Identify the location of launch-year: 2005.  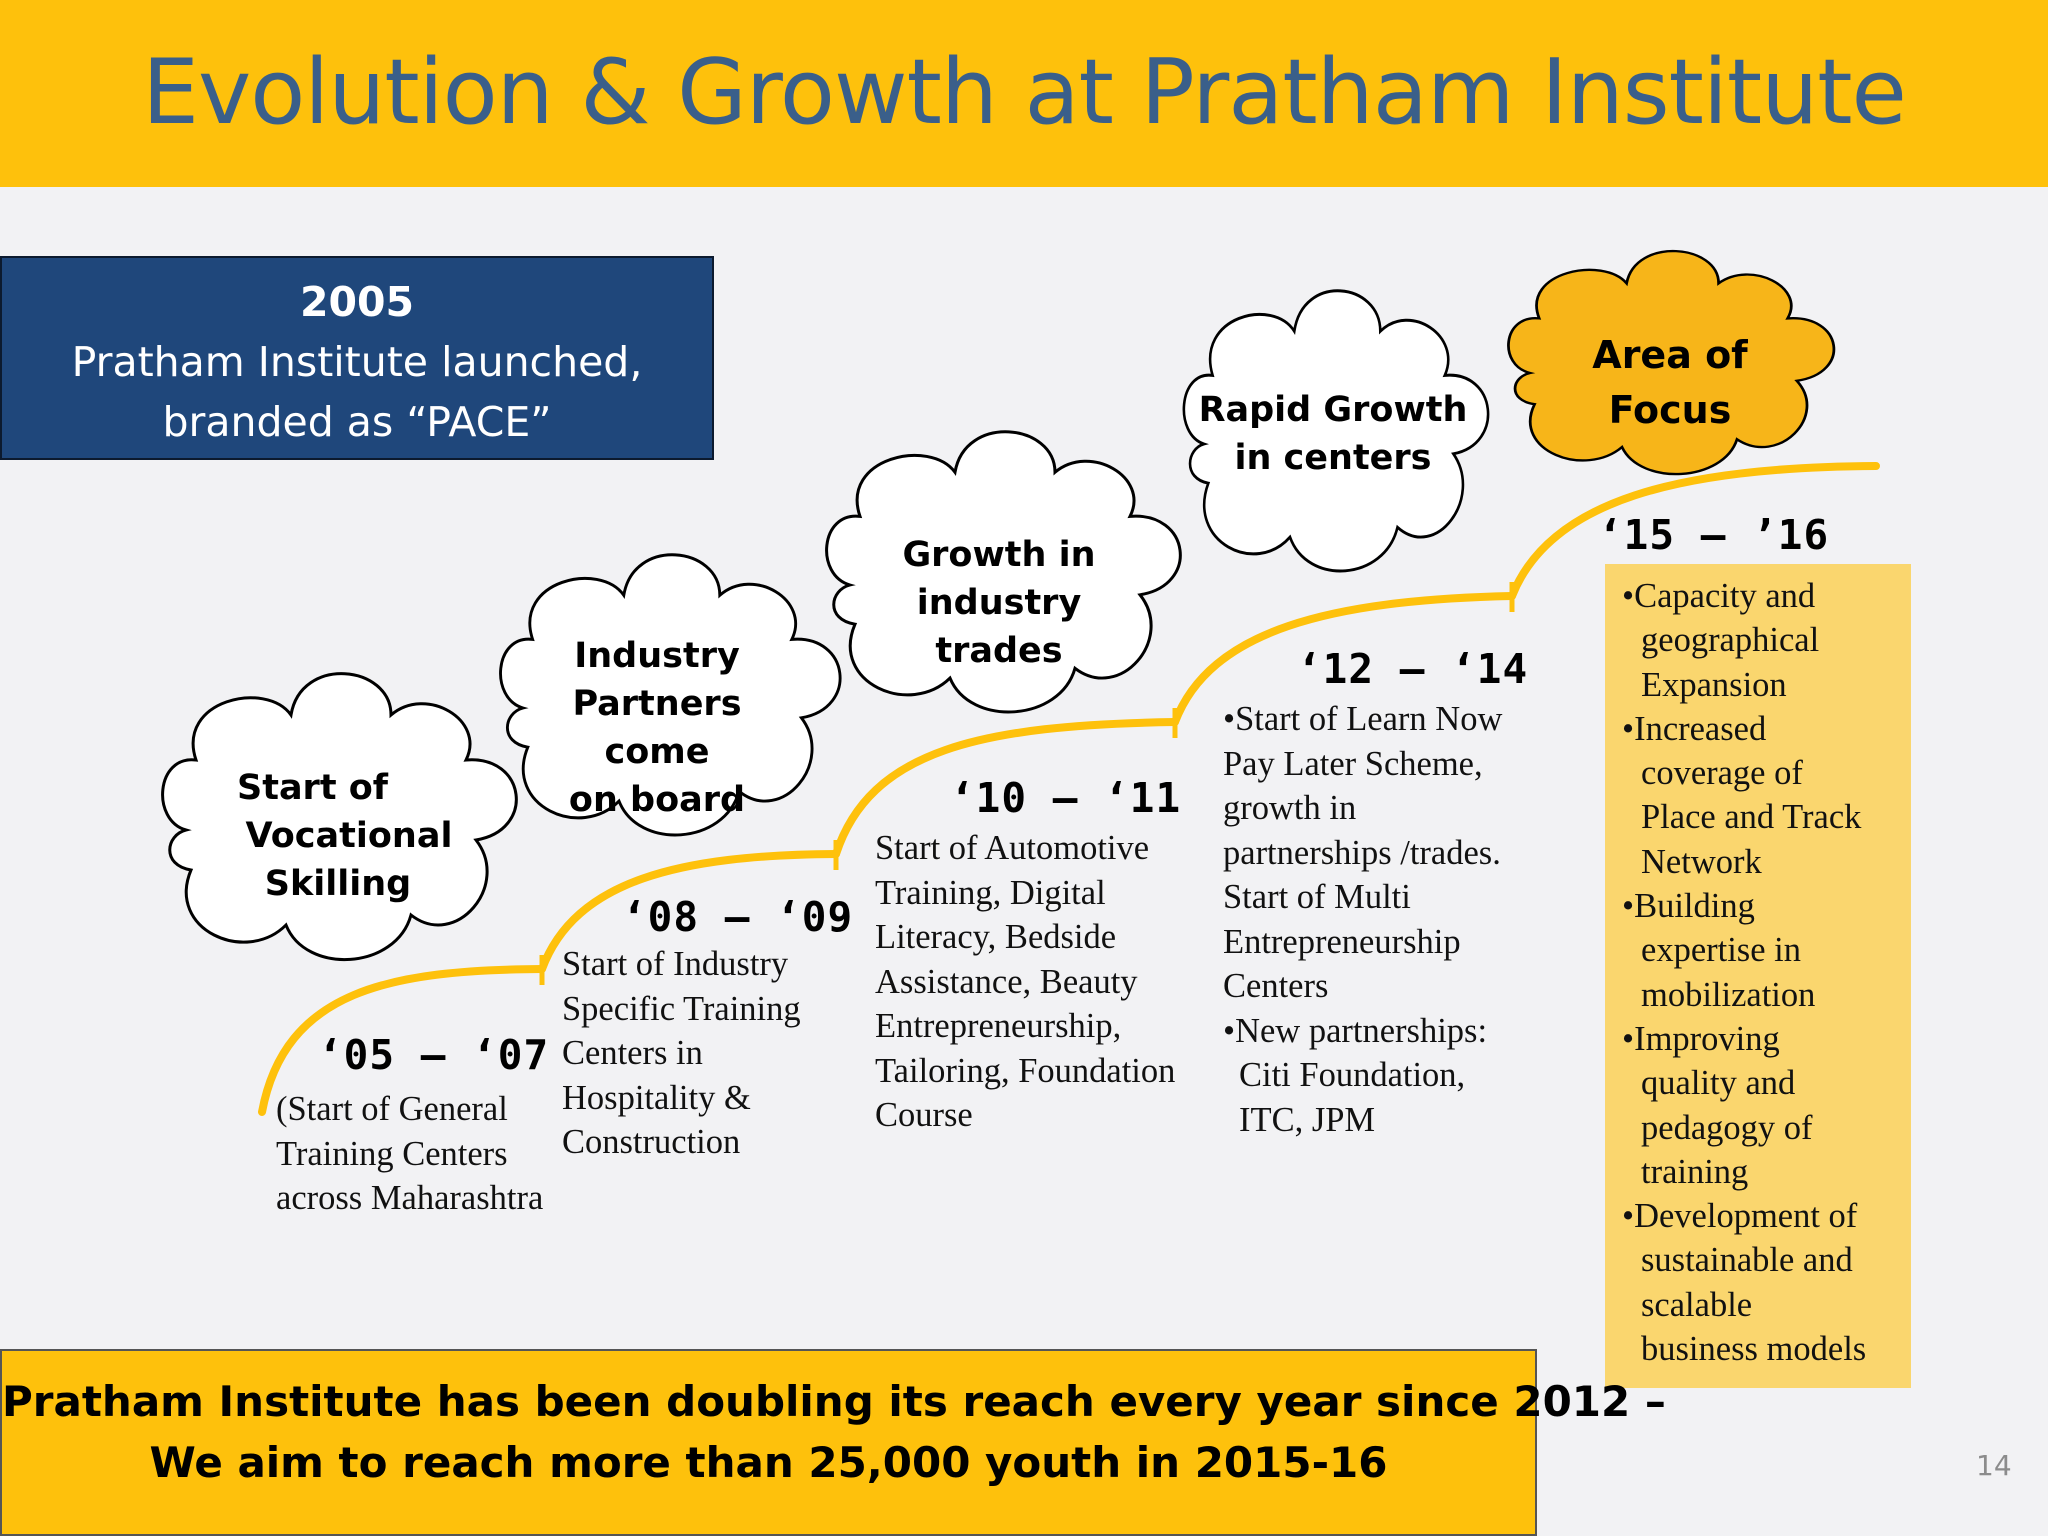
(357, 302).